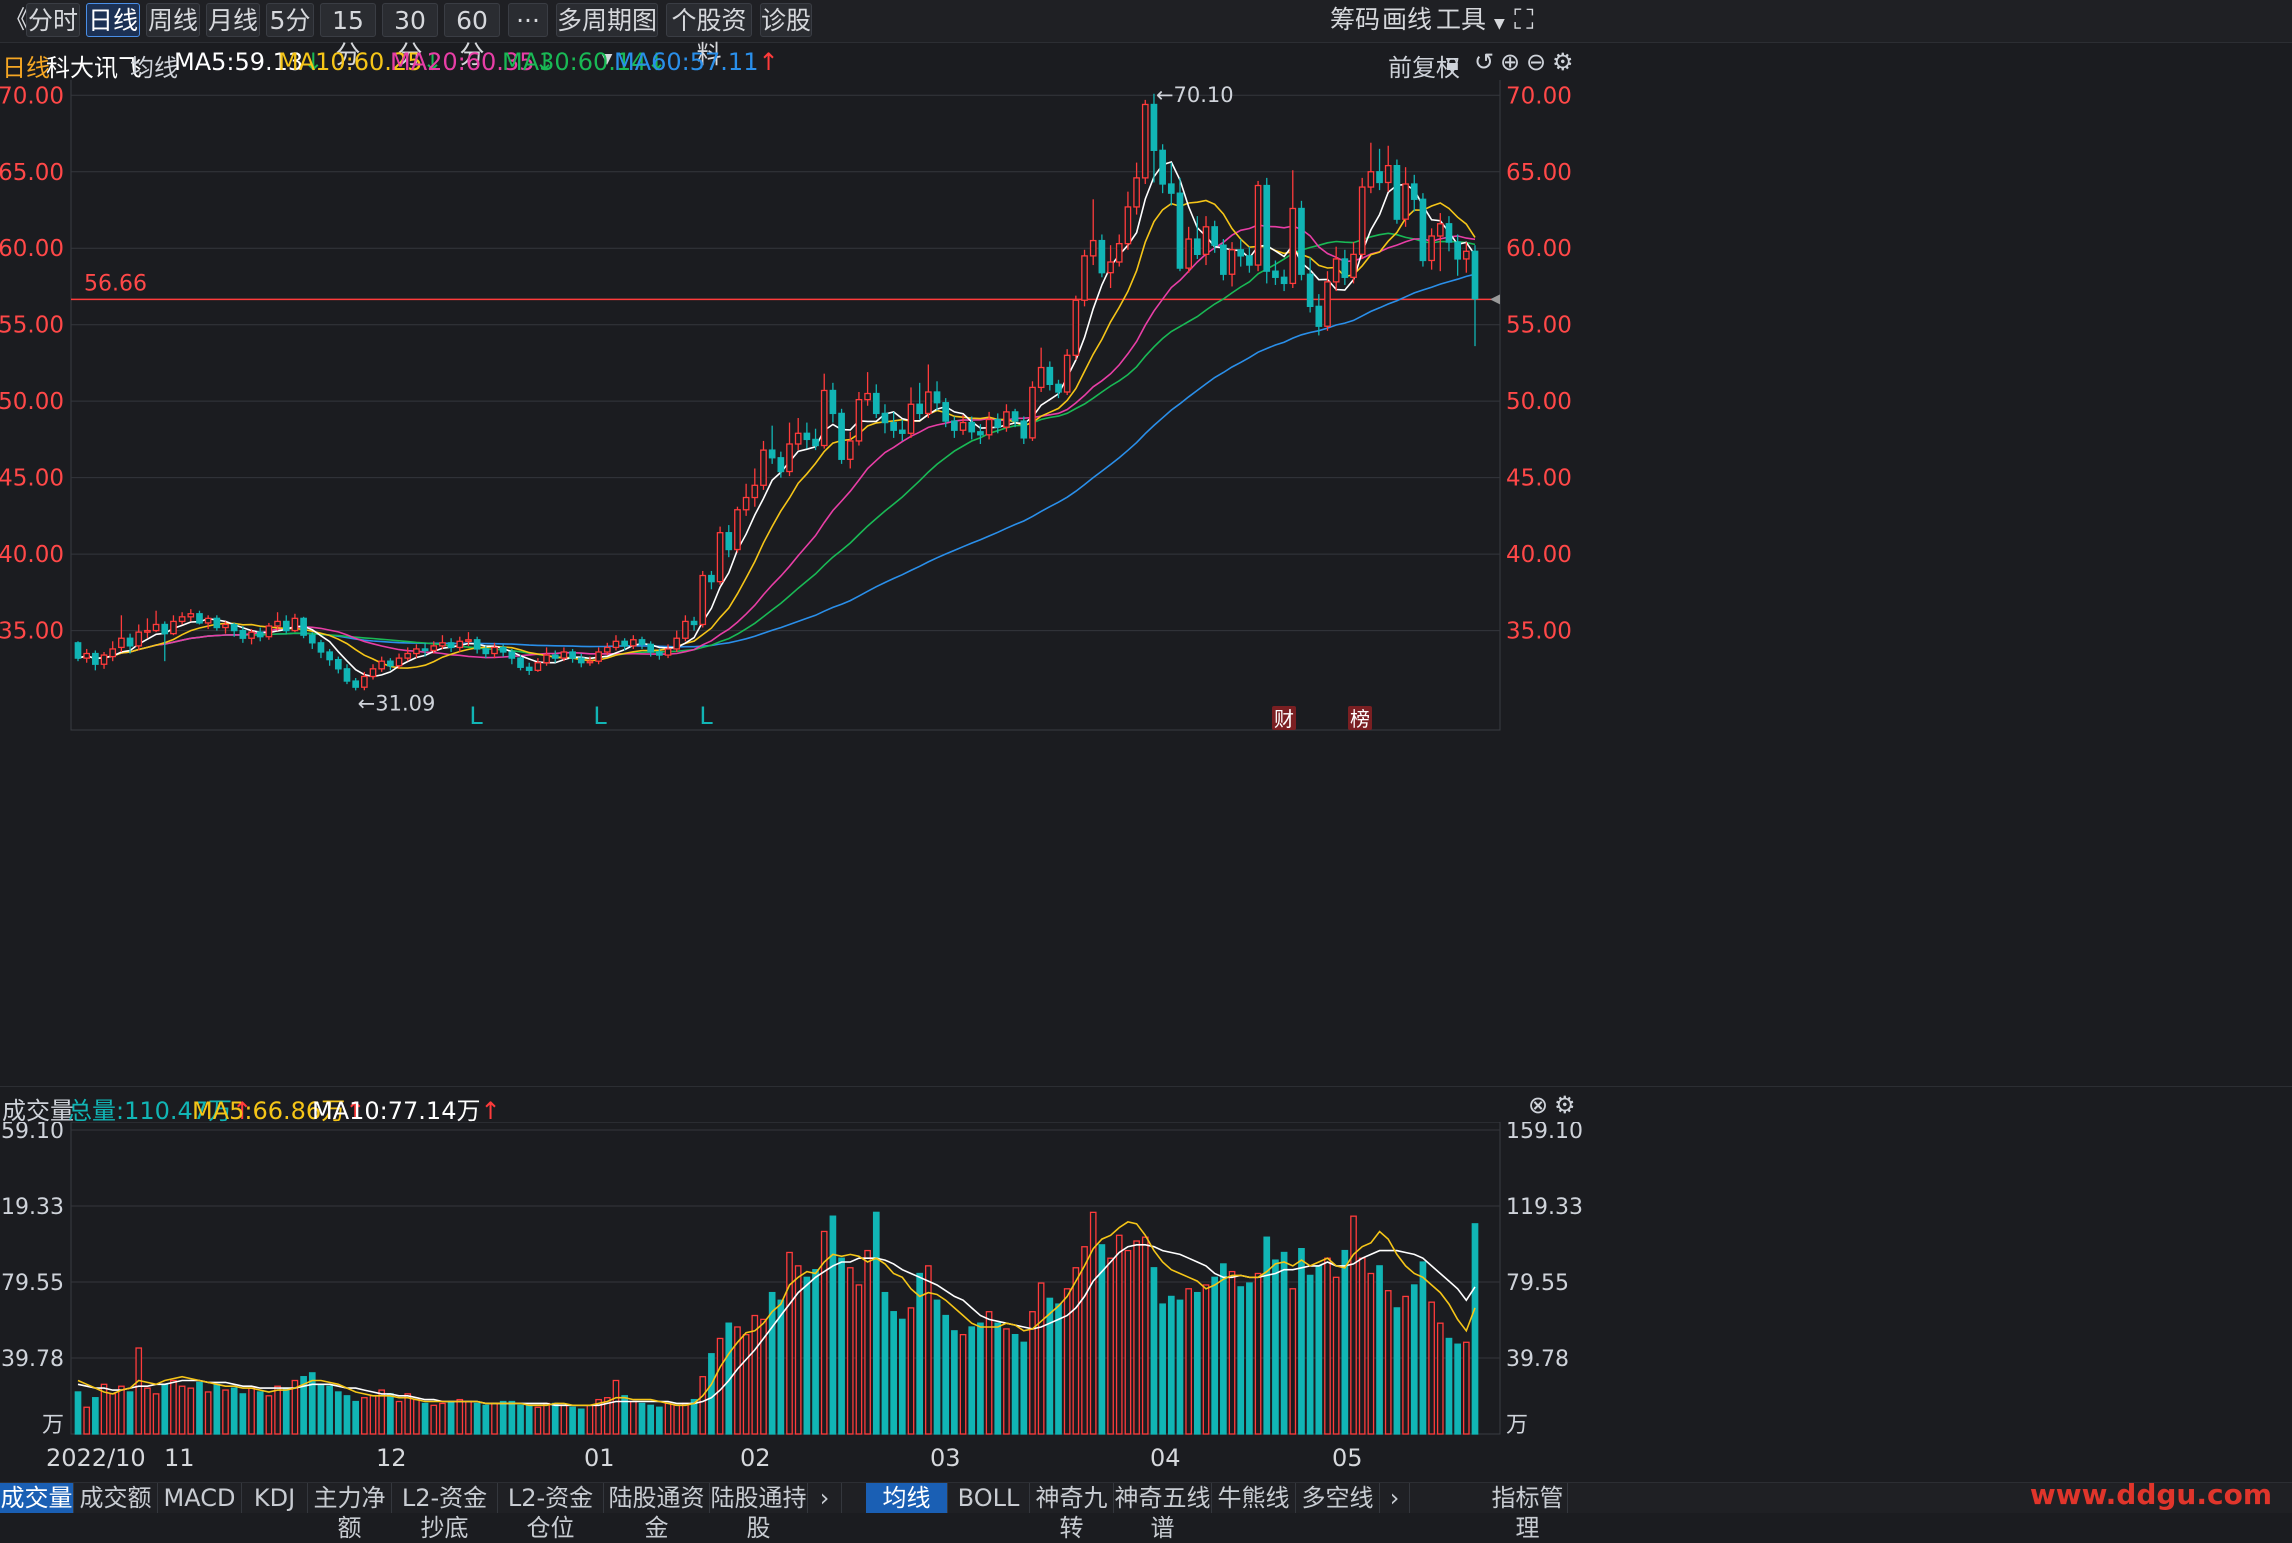 Image resolution: width=2292 pixels, height=1543 pixels. What do you see at coordinates (410, 36) in the screenshot?
I see `tab-30min: 30分` at bounding box center [410, 36].